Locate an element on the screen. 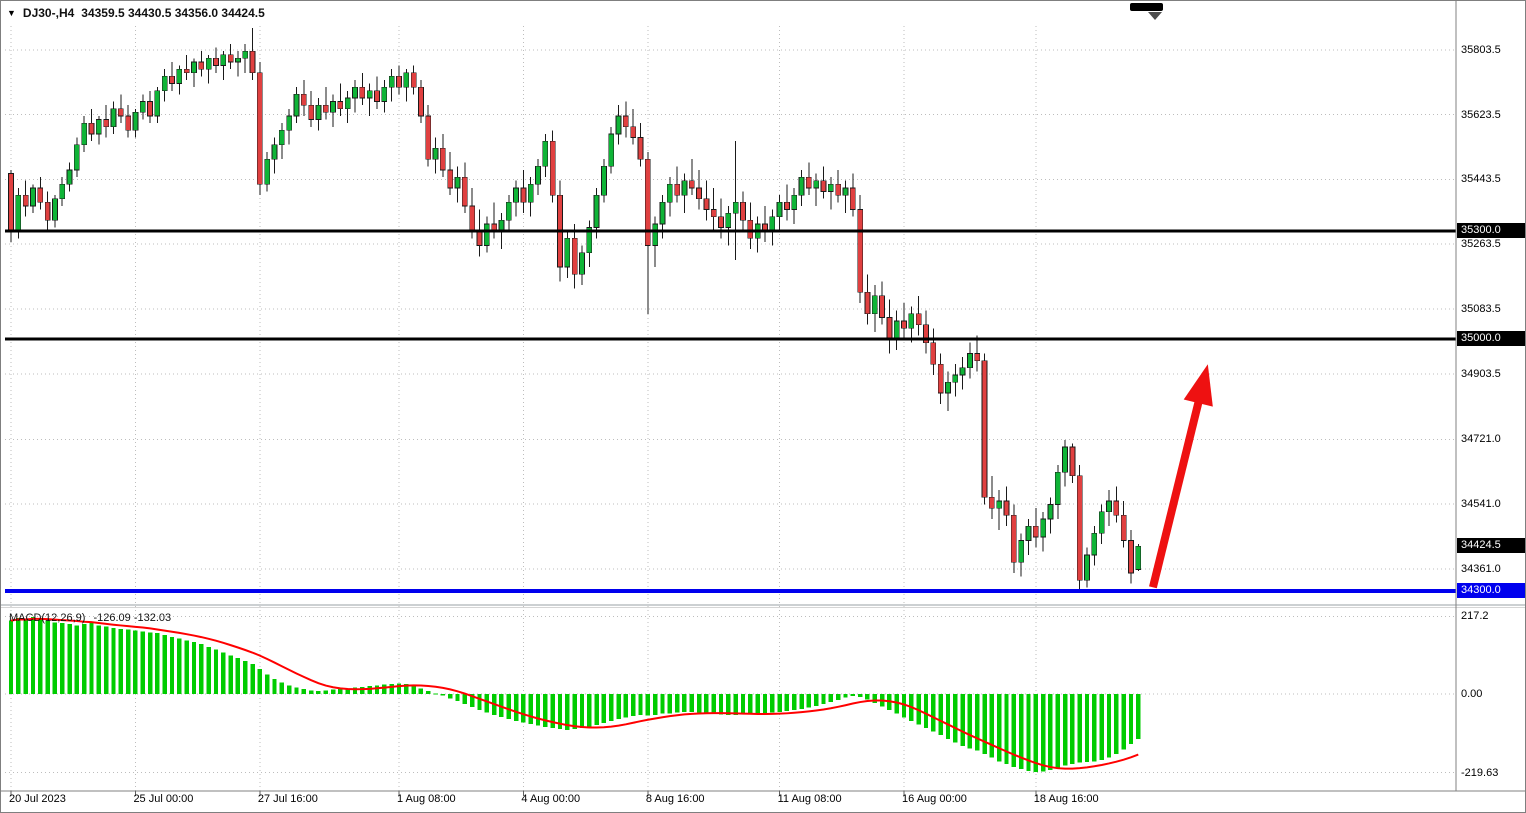  macd-tick-label: 217.2 is located at coordinates (1475, 616).